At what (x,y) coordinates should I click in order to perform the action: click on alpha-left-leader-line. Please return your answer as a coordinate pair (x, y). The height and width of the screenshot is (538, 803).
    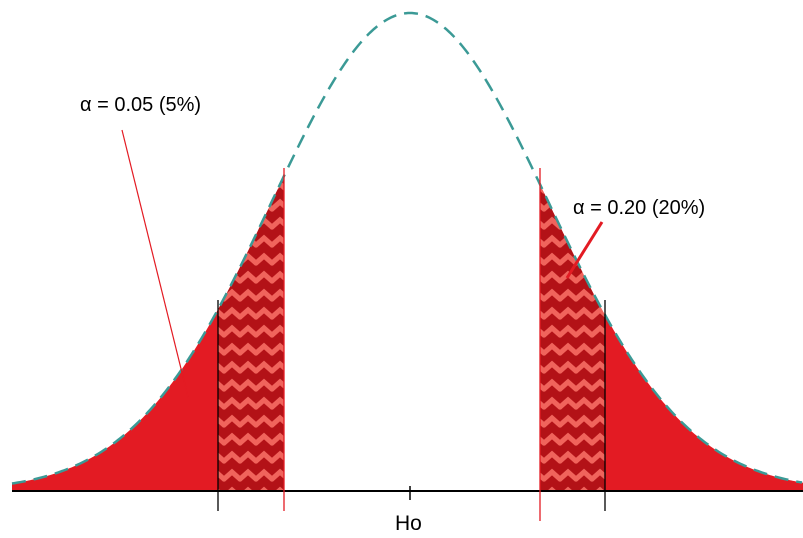
    Looking at the image, I should click on (155, 263).